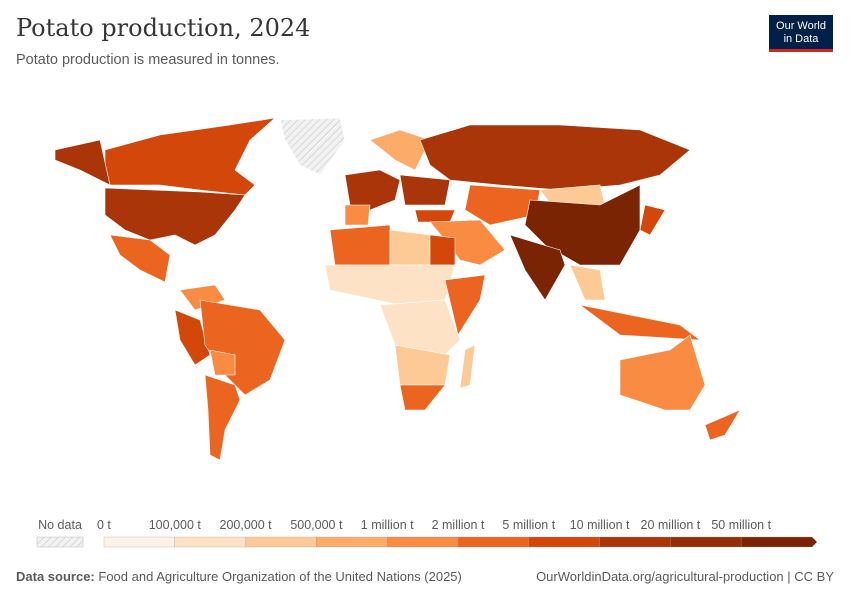  Describe the element at coordinates (801, 33) in the screenshot. I see `owid-logo: Our World in Data` at that location.